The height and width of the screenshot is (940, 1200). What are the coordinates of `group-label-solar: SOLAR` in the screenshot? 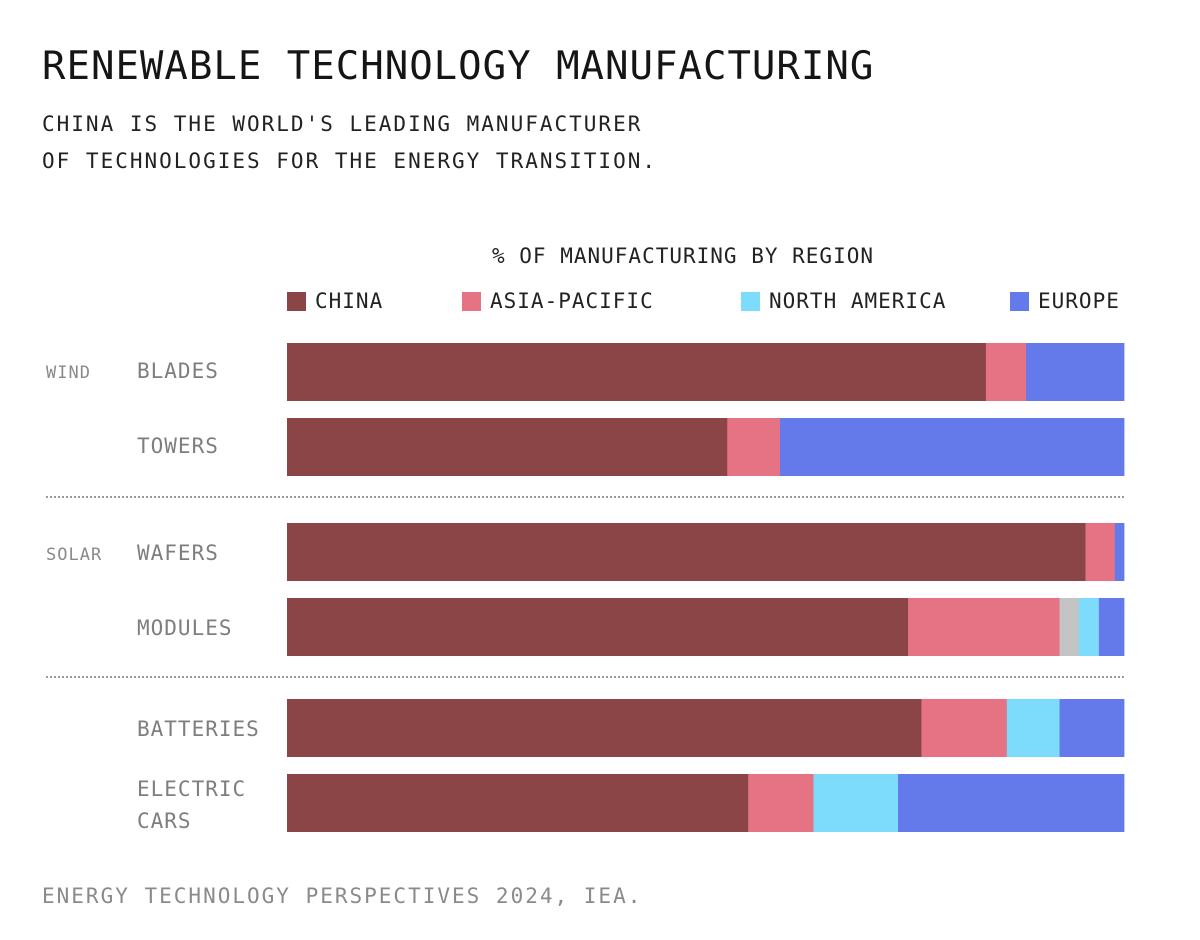 It's located at (74, 555).